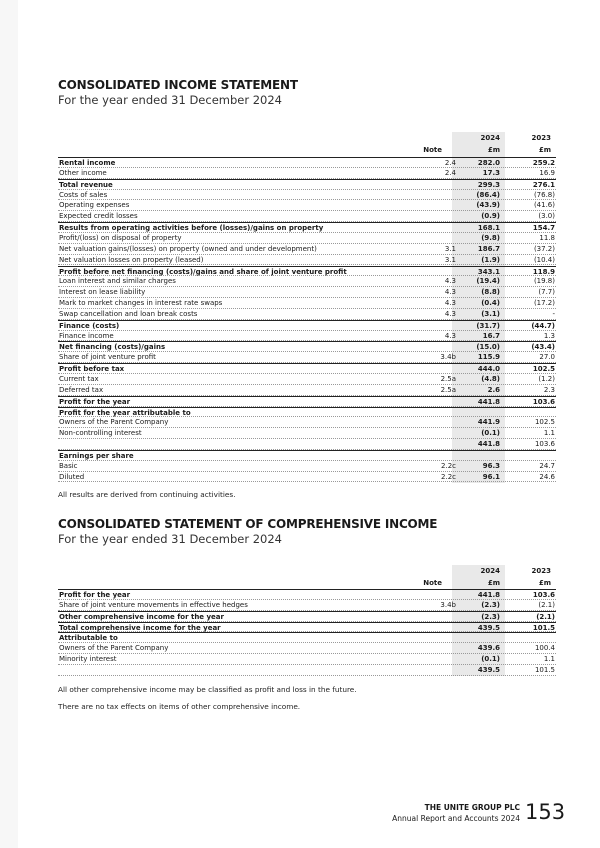 The height and width of the screenshot is (848, 600). I want to click on row-label: Total revenue, so click(86, 184).